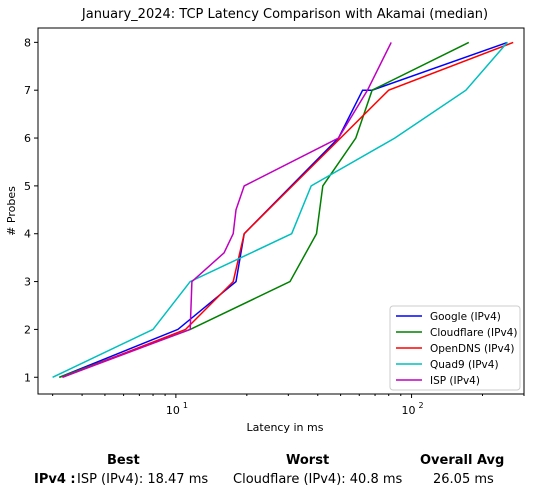 The image size is (541, 494). Describe the element at coordinates (473, 333) in the screenshot. I see `legend-label: Cloudflare (IPv4)` at that location.